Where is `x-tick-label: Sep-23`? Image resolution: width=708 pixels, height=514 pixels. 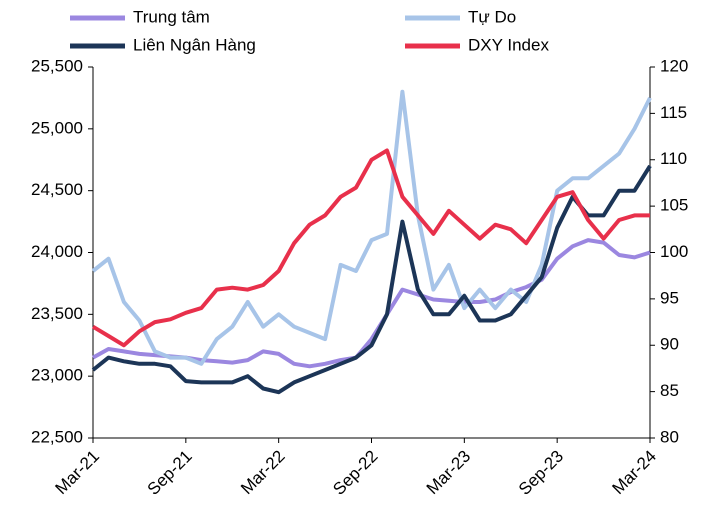 x-tick-label: Sep-23 is located at coordinates (541, 473).